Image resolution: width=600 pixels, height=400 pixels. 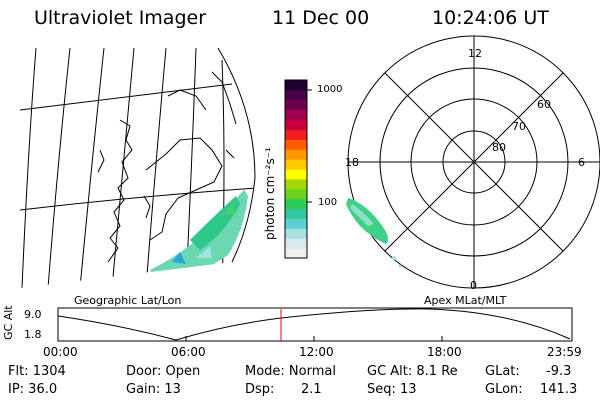 I want to click on info-dsp-value: 2.1, so click(x=311, y=389).